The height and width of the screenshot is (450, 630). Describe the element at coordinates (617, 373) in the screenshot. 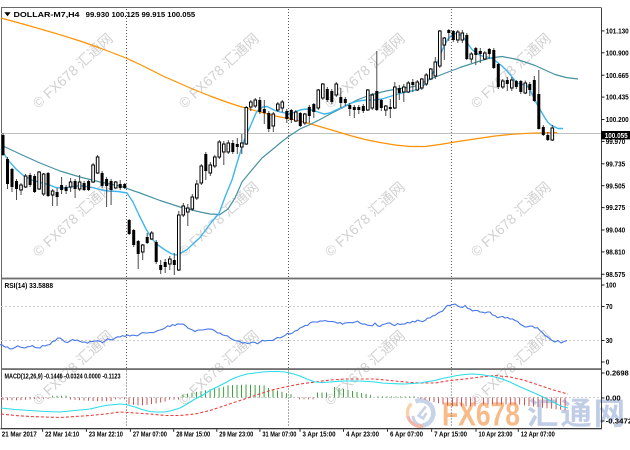

I see `svg-text: 0.2698` at that location.